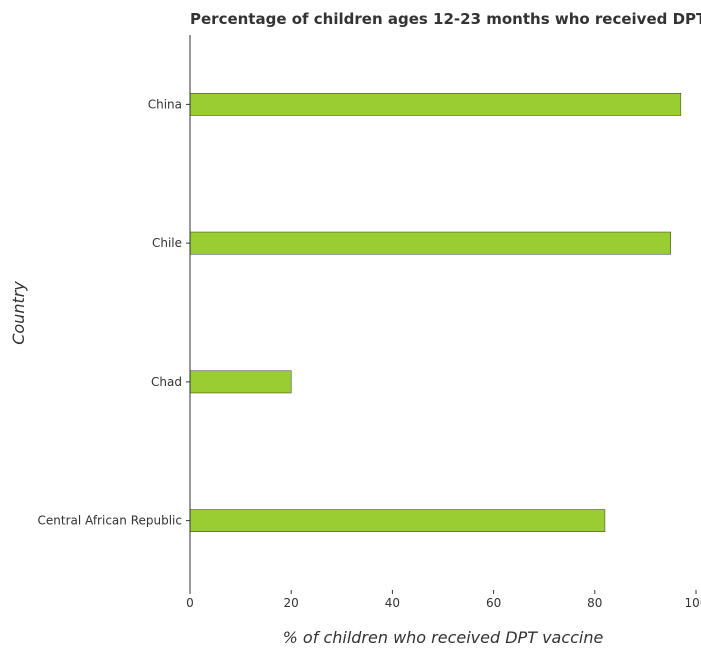  I want to click on bar-central-african-republic, so click(397, 520).